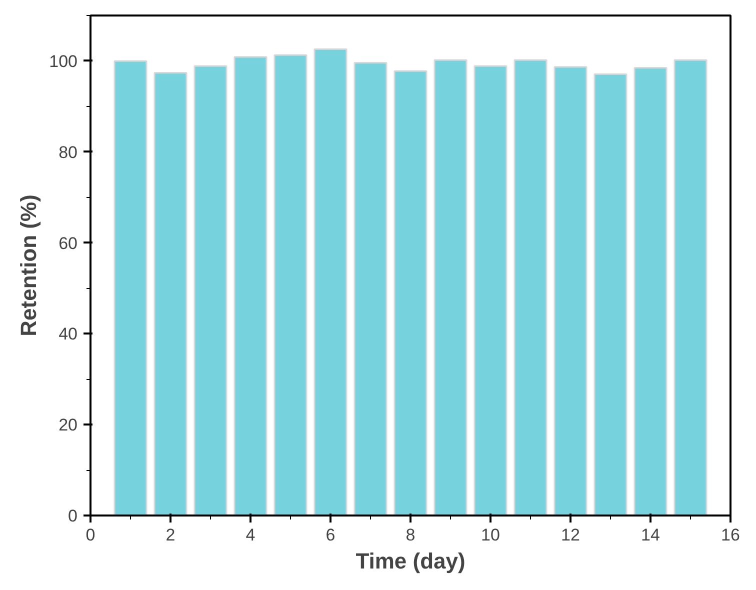 This screenshot has width=756, height=590. Describe the element at coordinates (91, 535) in the screenshot. I see `x-tick-label: 0` at that location.